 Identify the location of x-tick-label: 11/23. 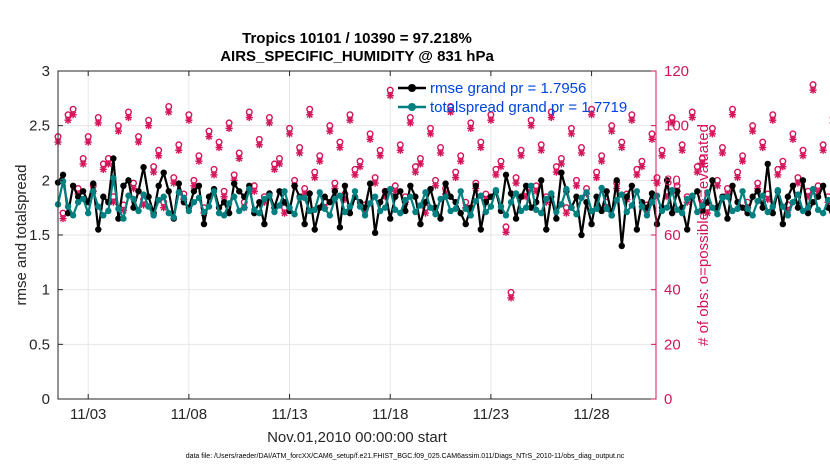
(491, 414).